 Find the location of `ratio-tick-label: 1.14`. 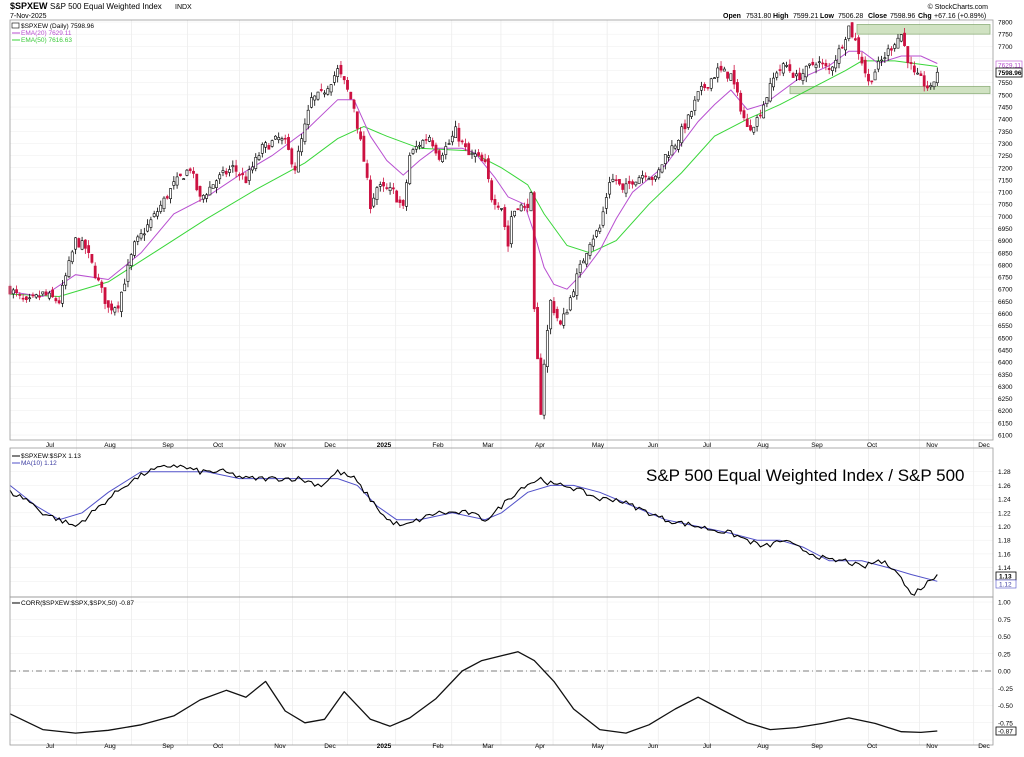

ratio-tick-label: 1.14 is located at coordinates (1004, 568).